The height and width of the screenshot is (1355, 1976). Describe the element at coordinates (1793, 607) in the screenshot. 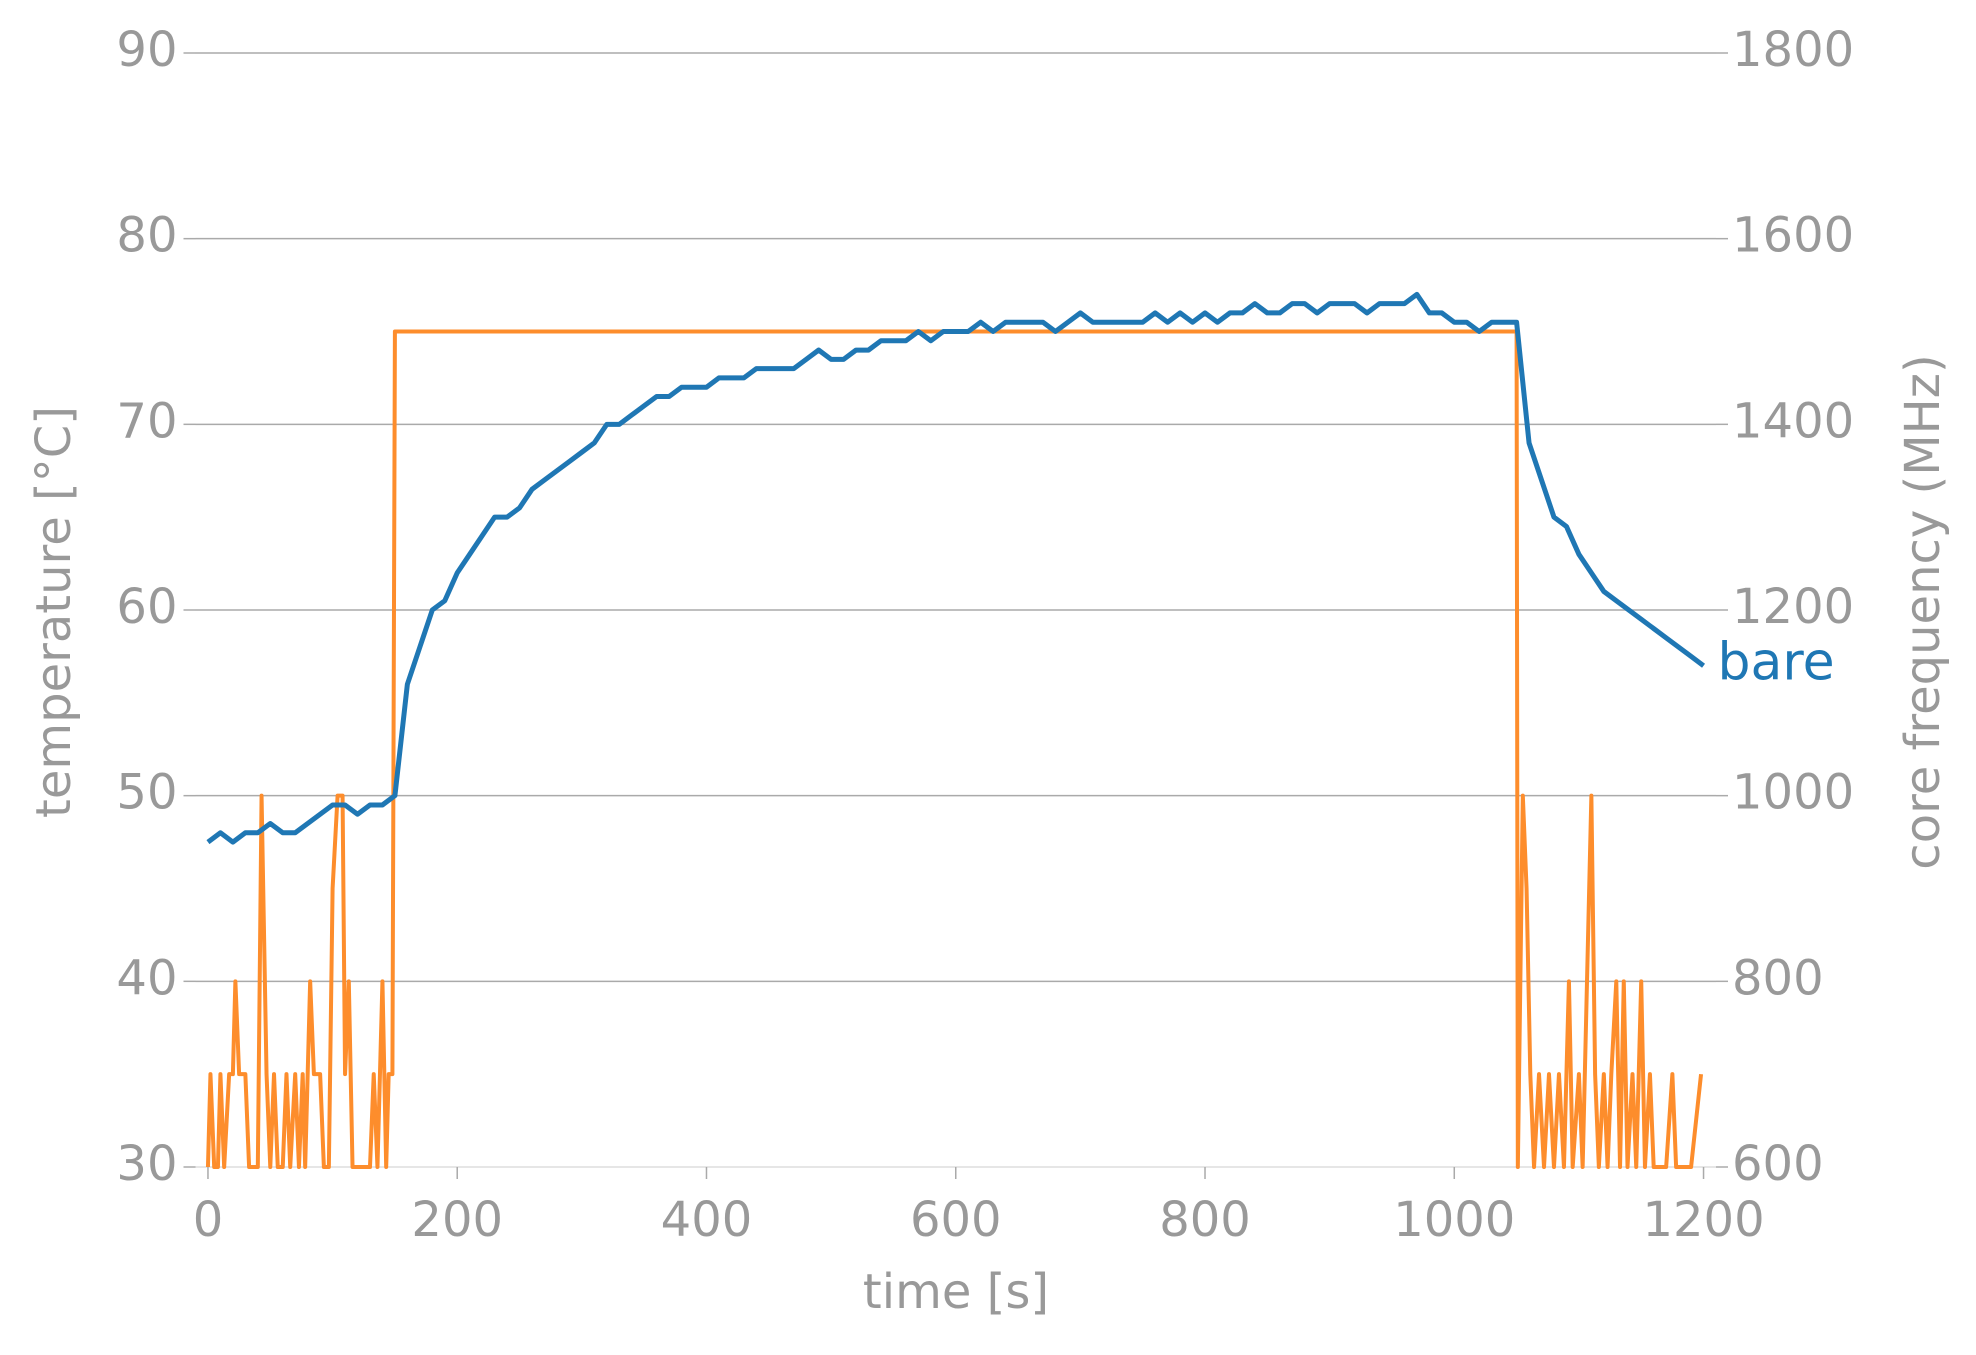

I see `y2-tick-label: 1200` at that location.